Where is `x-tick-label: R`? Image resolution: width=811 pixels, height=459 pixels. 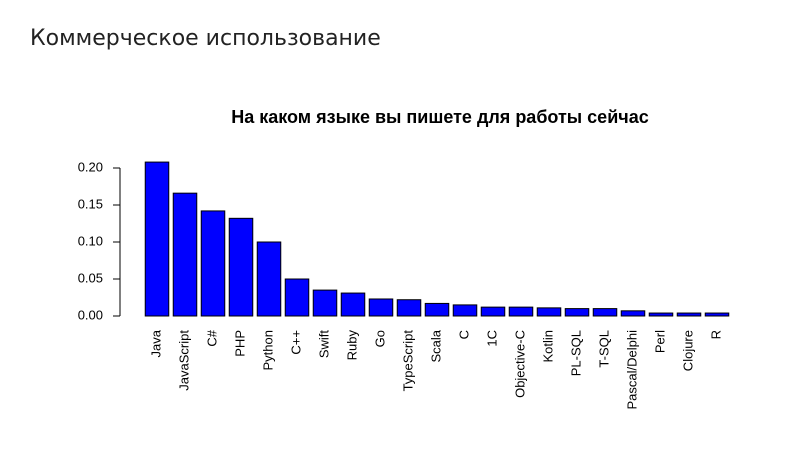
x-tick-label: R is located at coordinates (715, 334).